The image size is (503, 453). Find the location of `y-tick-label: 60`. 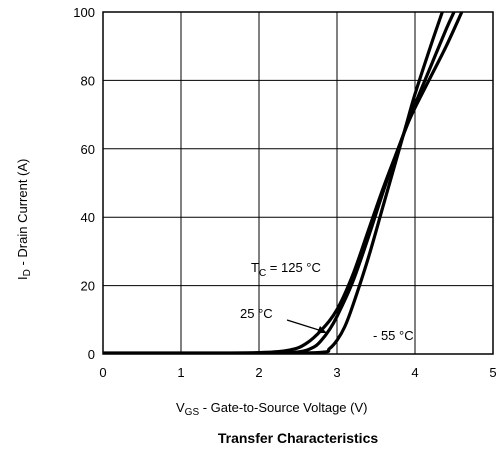

y-tick-label: 60 is located at coordinates (88, 149).